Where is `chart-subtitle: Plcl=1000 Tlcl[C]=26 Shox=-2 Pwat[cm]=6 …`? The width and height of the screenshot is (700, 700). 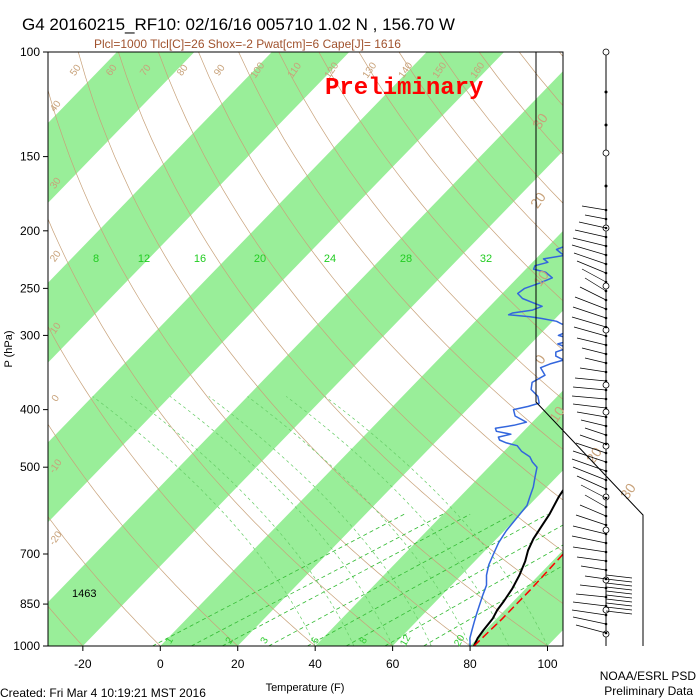 chart-subtitle: Plcl=1000 Tlcl[C]=26 Shox=-2 Pwat[cm]=6 … is located at coordinates (247, 44).